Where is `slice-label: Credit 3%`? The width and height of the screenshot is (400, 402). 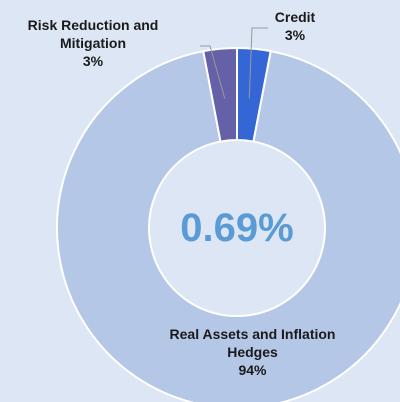
slice-label: Credit 3% is located at coordinates (295, 26).